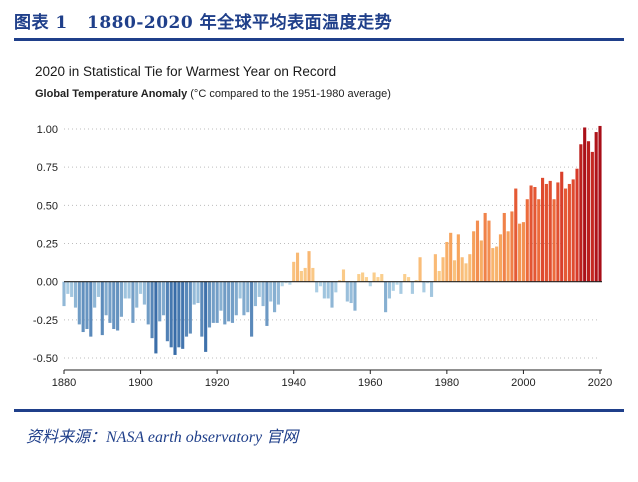 This screenshot has width=638, height=482. What do you see at coordinates (474, 256) in the screenshot?
I see `bar-1987` at bounding box center [474, 256].